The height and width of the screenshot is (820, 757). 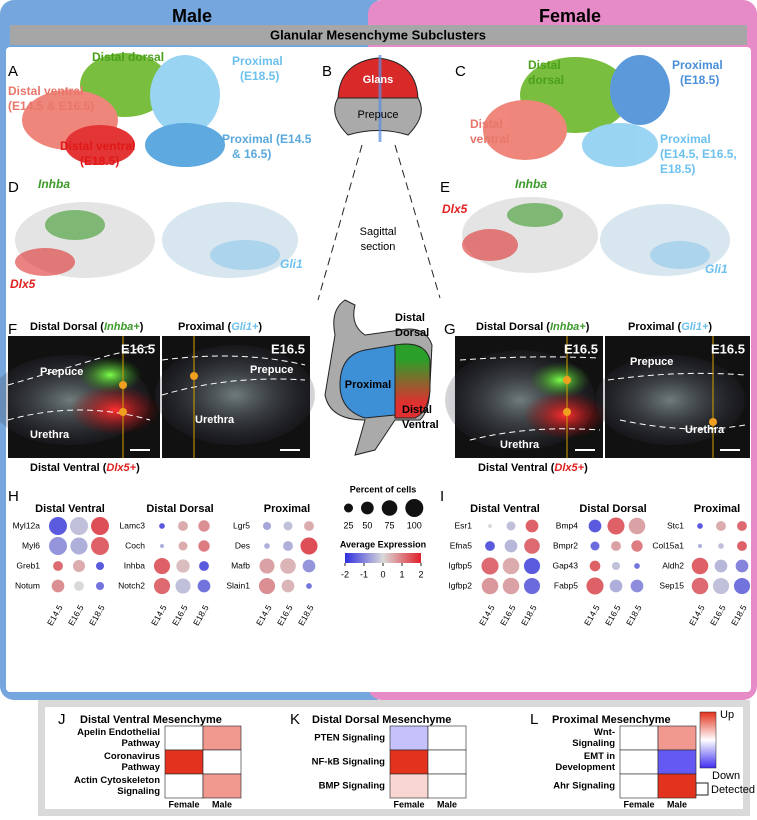 I want to click on image-title: Distal Ventral (Dlx5+), so click(x=533, y=468).